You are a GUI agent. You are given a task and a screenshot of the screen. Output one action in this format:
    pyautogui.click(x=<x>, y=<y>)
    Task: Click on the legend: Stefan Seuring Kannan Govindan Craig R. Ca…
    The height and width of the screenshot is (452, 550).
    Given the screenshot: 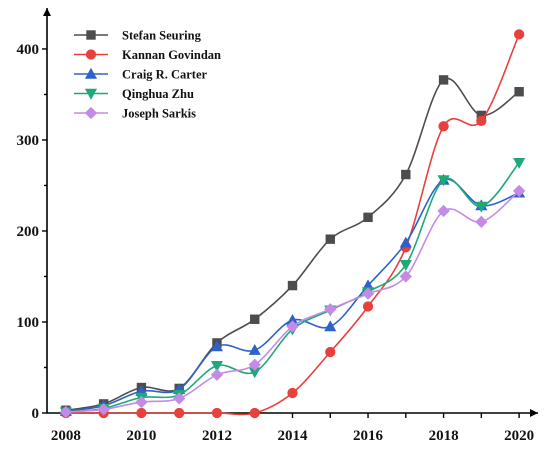 What is the action you would take?
    pyautogui.click(x=147, y=75)
    